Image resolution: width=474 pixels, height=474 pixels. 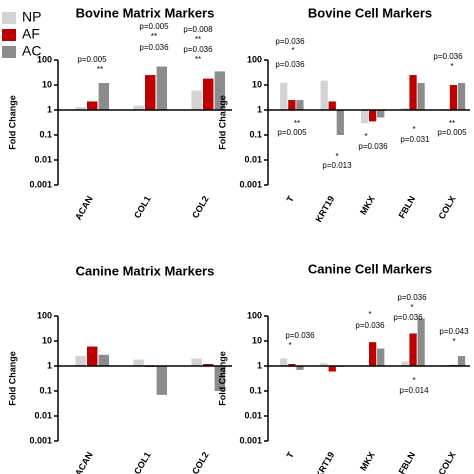 What do you see at coordinates (31, 51) in the screenshot?
I see `legend-label: AC` at bounding box center [31, 51].